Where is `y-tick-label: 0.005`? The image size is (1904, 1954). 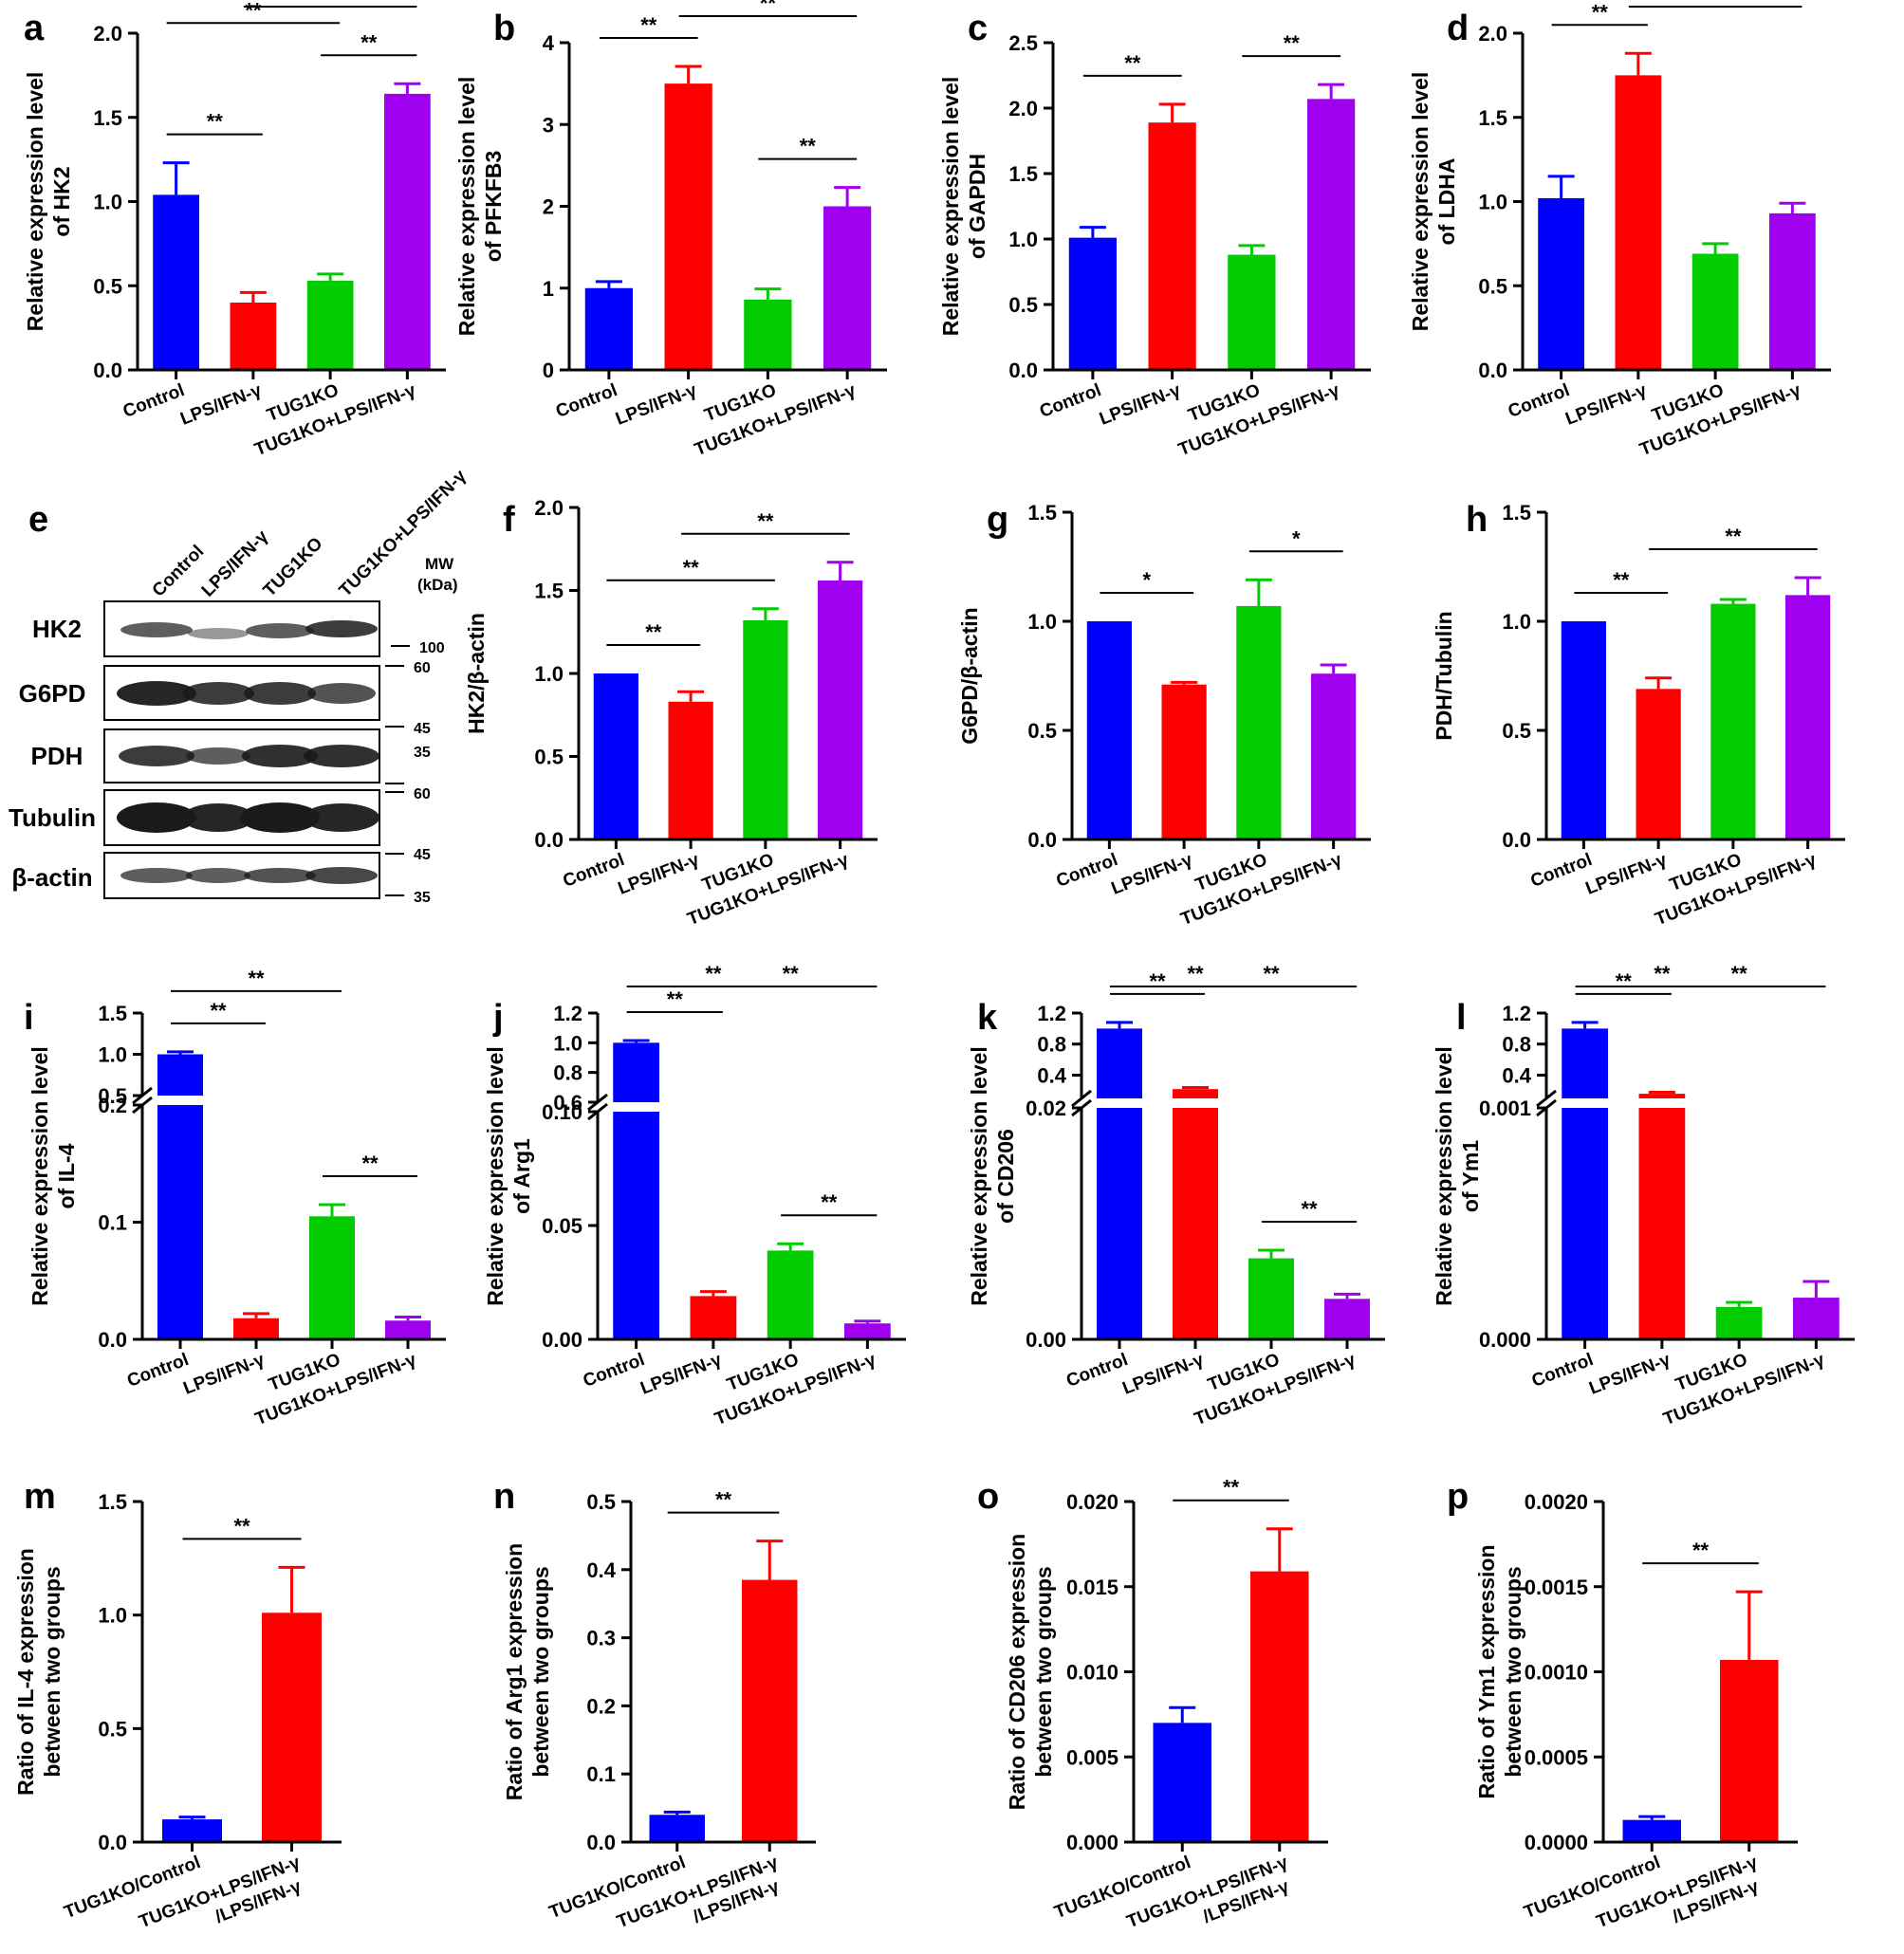 y-tick-label: 0.005 is located at coordinates (1092, 1757).